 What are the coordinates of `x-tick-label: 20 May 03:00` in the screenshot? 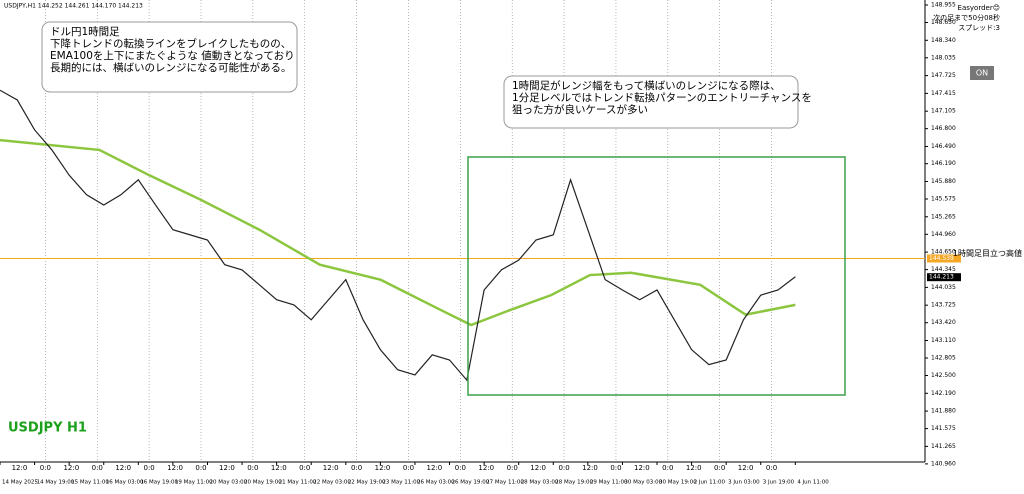 It's located at (228, 483).